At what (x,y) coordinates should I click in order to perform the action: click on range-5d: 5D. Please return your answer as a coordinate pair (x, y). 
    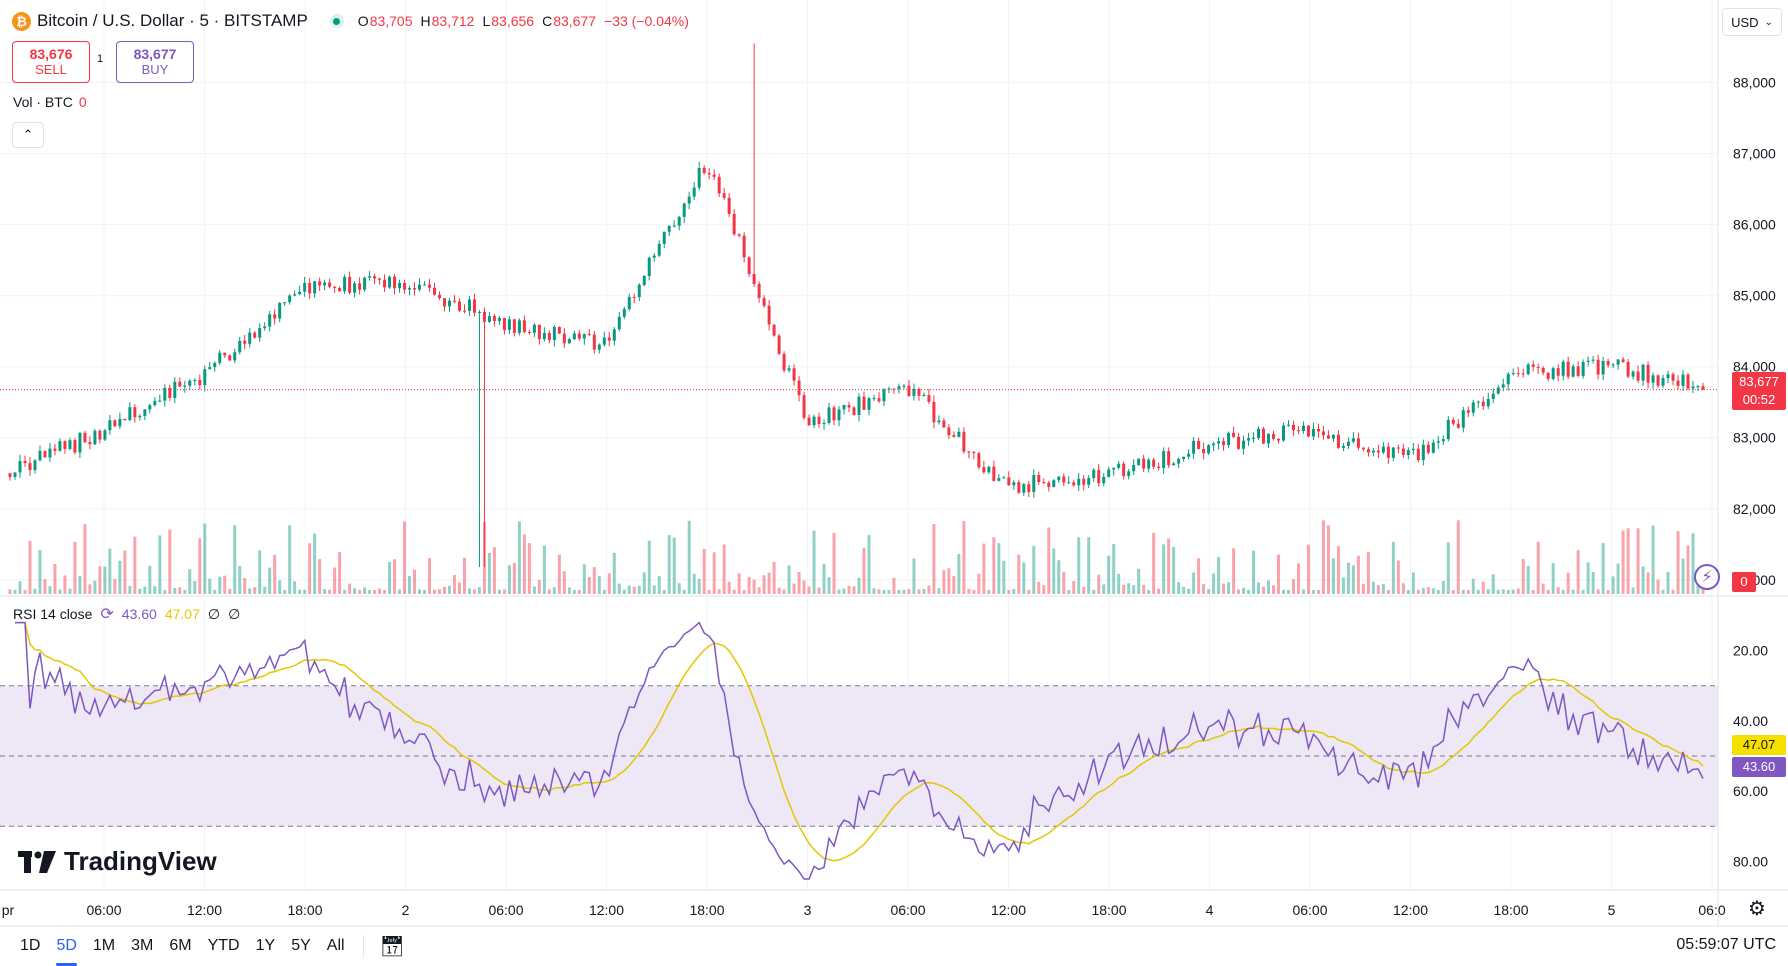
    Looking at the image, I should click on (66, 949).